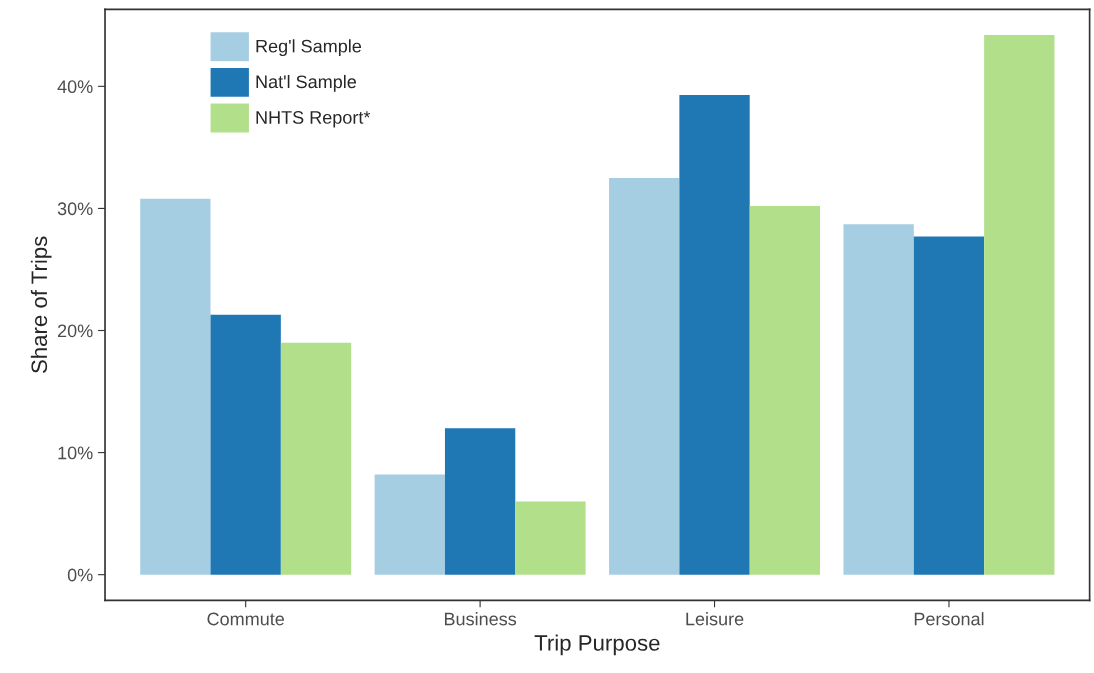 This screenshot has width=1094, height=673. I want to click on legend-label: NHTS Report*, so click(313, 119).